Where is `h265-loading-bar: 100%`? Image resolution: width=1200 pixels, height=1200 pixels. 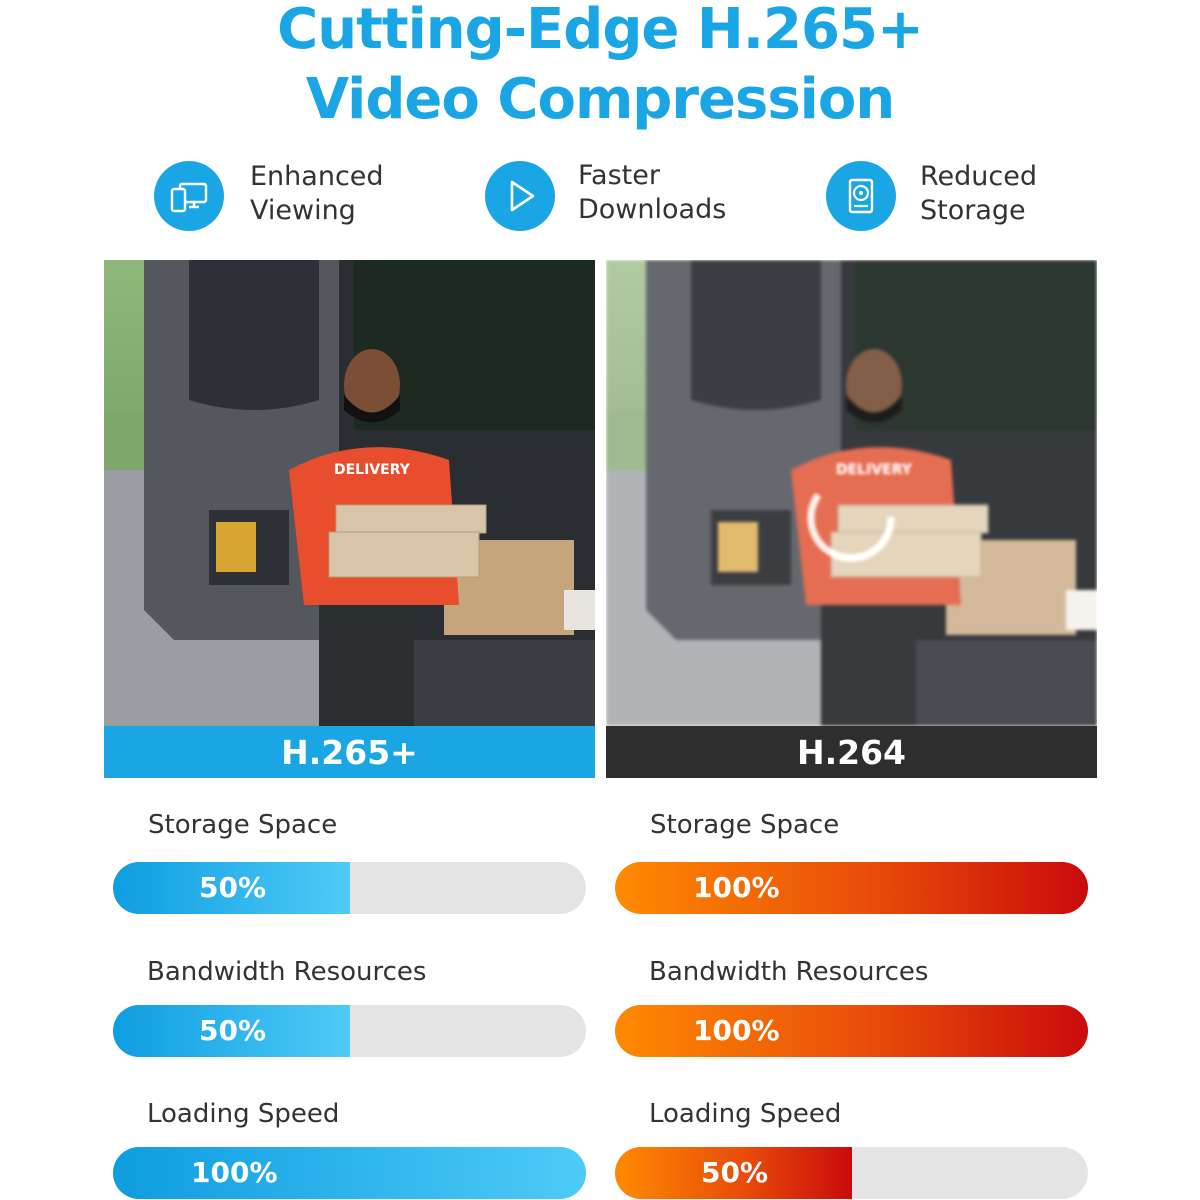 h265-loading-bar: 100% is located at coordinates (349, 1173).